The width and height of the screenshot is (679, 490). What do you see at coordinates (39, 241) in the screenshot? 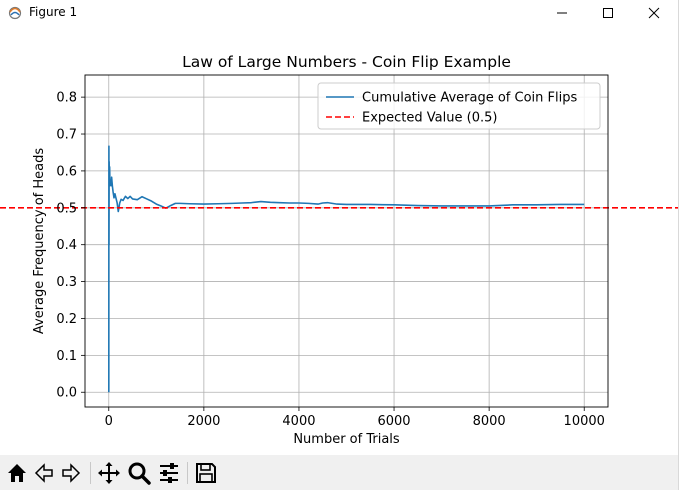
I see `y-axis-label: Average Frequency of Heads` at bounding box center [39, 241].